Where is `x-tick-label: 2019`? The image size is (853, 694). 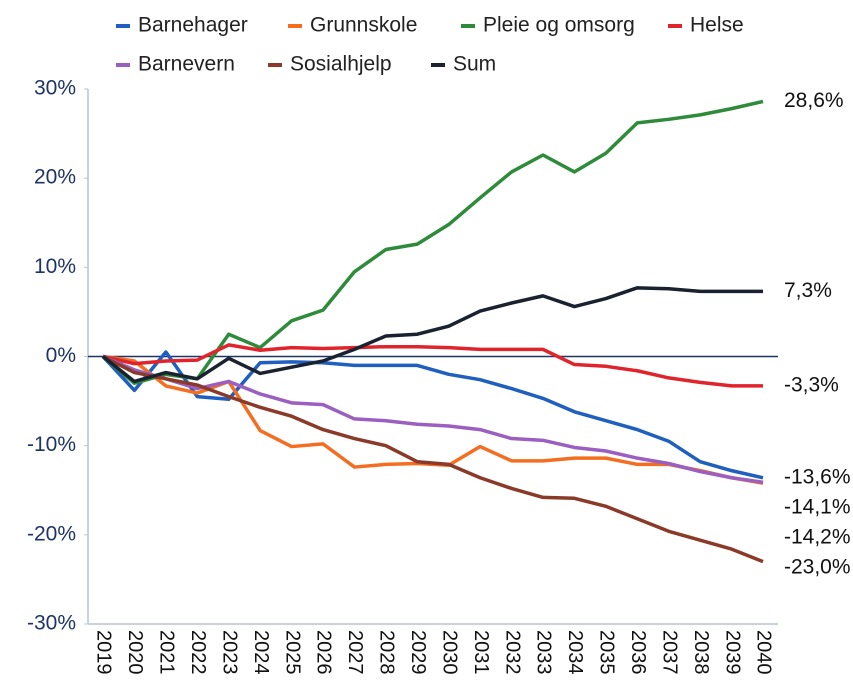 x-tick-label: 2019 is located at coordinates (104, 652).